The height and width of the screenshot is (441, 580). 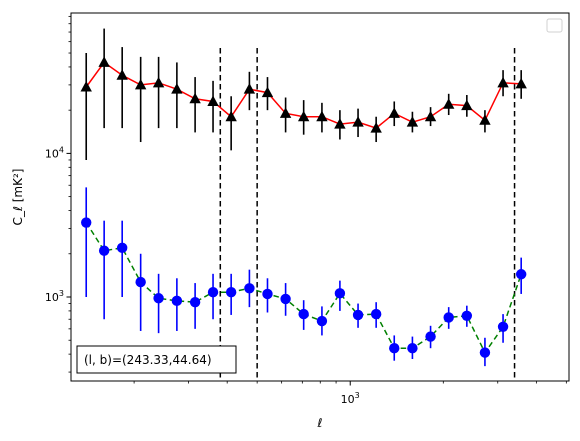 I want to click on y-axis-label: C_ℓ [mK²], so click(x=18, y=197).